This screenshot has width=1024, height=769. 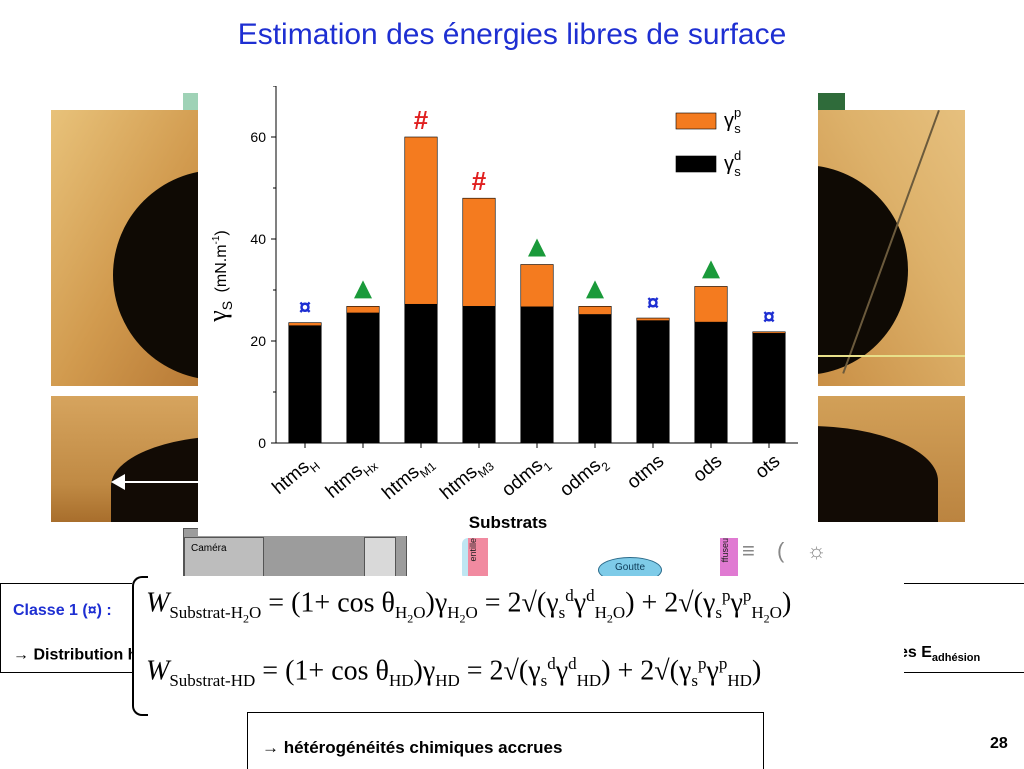 I want to click on legend-label-gamma-d: γd s, so click(x=732, y=163).